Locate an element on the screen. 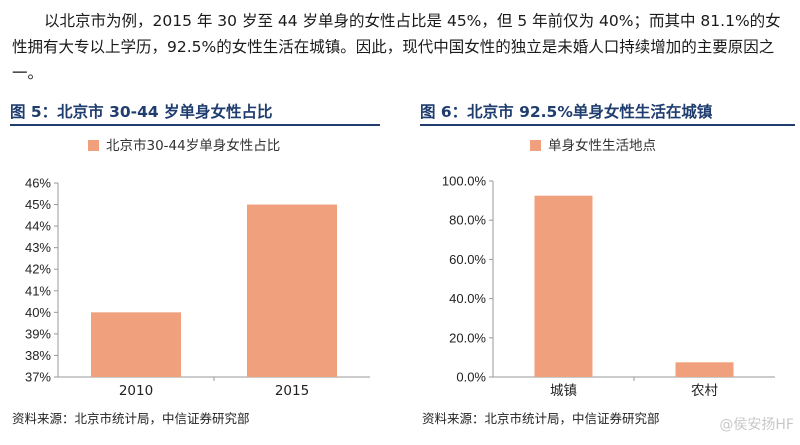  y-tick-label: 39% is located at coordinates (38, 333).